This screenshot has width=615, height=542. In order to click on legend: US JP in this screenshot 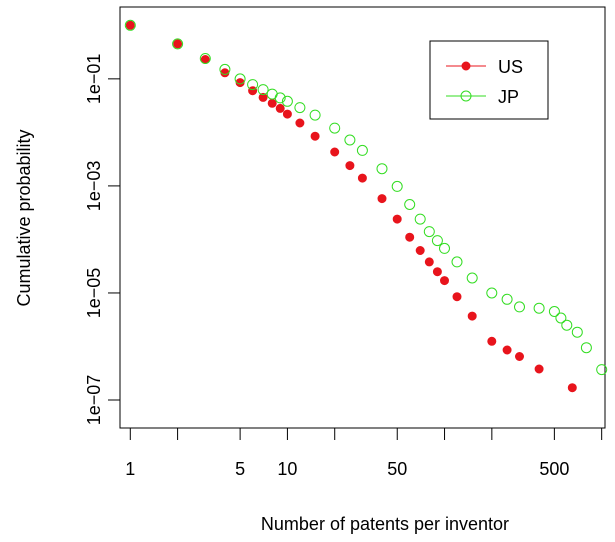, I will do `click(489, 80)`.